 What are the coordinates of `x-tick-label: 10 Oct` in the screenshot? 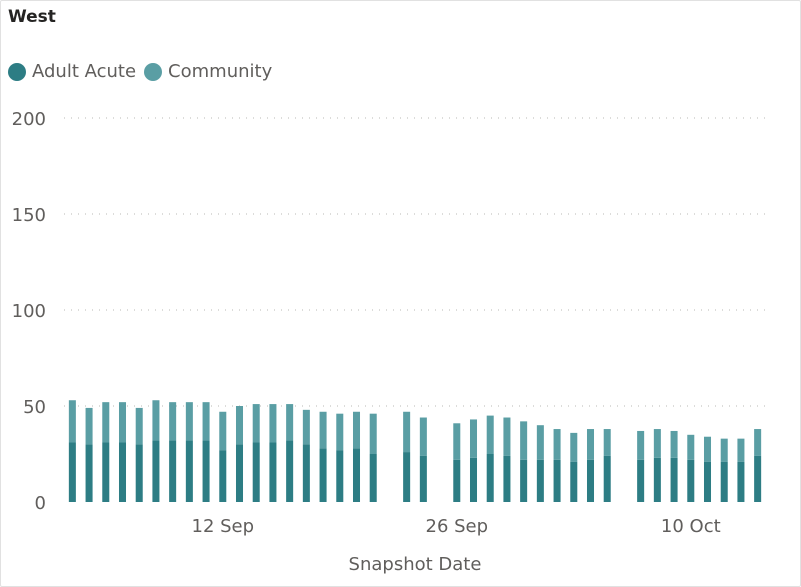 It's located at (691, 526).